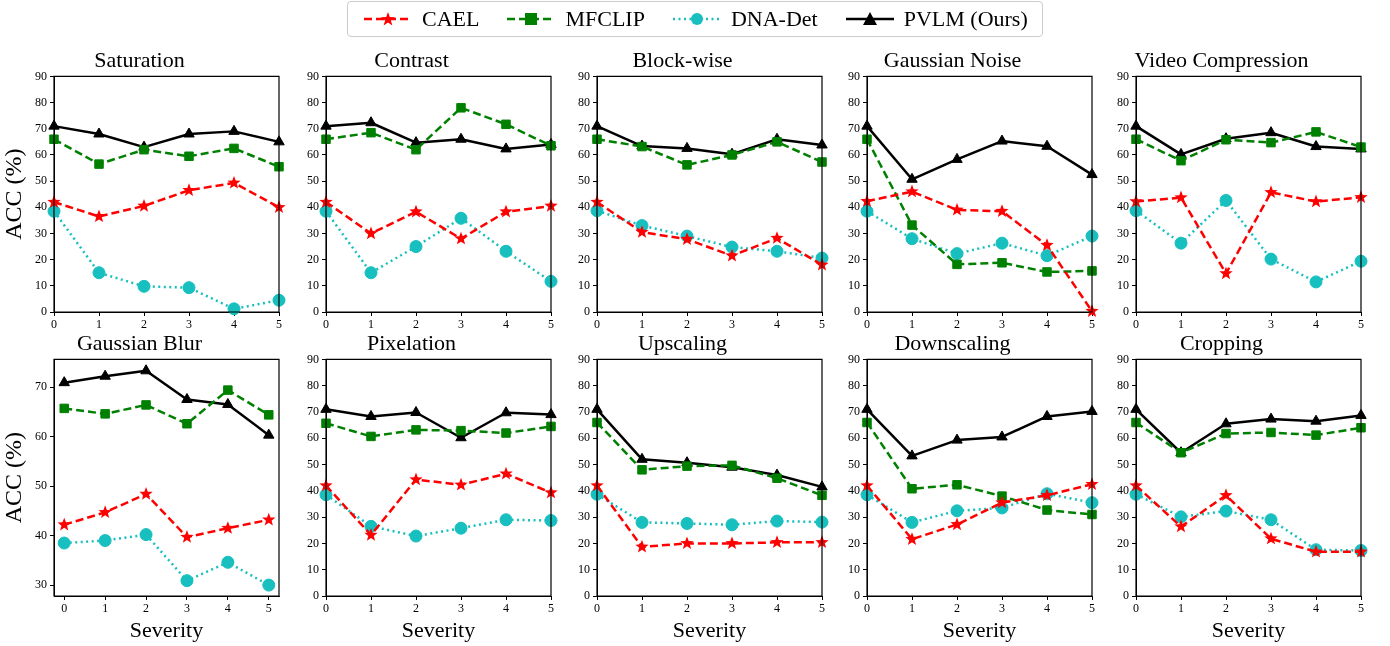 The height and width of the screenshot is (646, 1390). What do you see at coordinates (1221, 342) in the screenshot?
I see `chart-title: Cropping` at bounding box center [1221, 342].